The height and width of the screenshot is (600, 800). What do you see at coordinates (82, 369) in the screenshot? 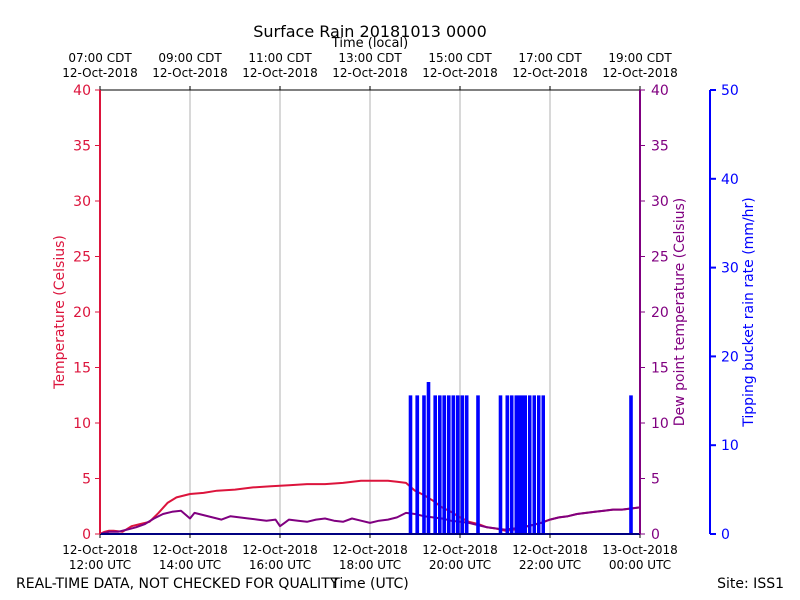
I see `temp-tick-label-3: 15` at bounding box center [82, 369].